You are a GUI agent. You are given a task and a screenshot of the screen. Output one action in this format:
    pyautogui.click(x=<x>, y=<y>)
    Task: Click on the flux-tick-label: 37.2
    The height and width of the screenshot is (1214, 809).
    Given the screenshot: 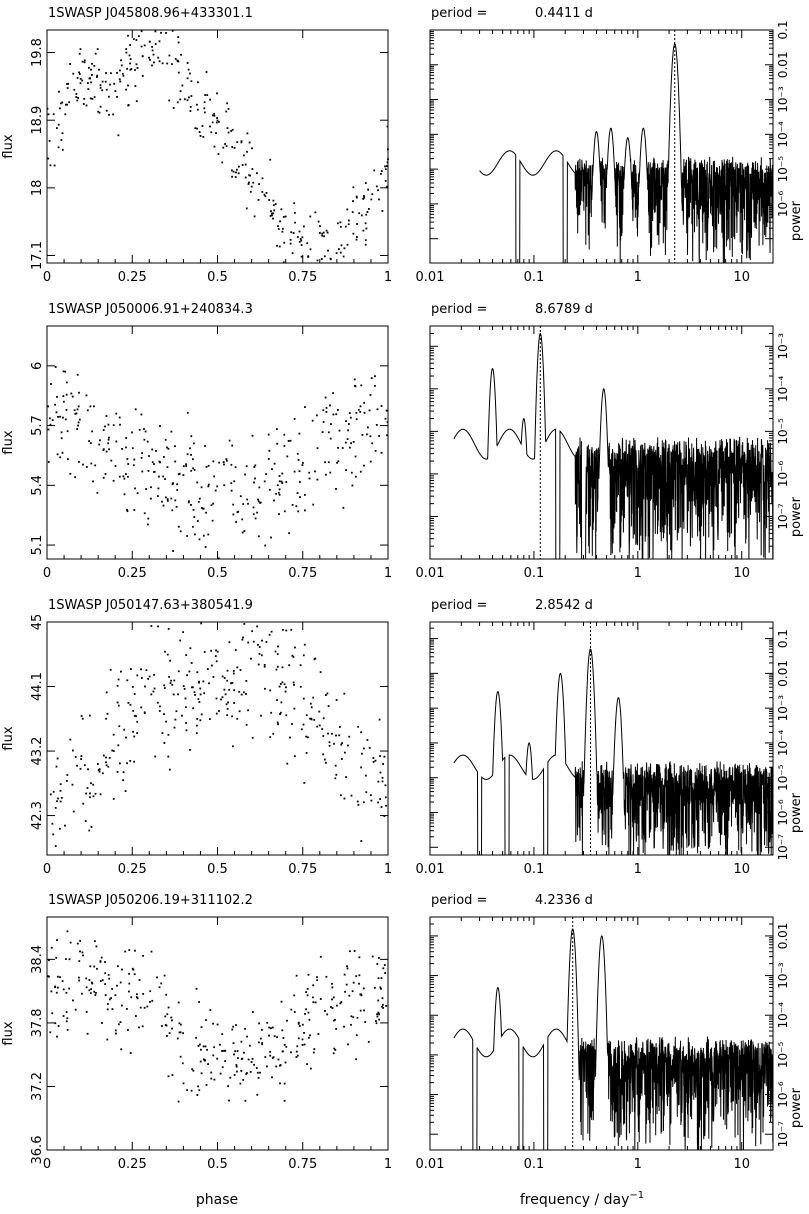 What is the action you would take?
    pyautogui.click(x=37, y=1086)
    